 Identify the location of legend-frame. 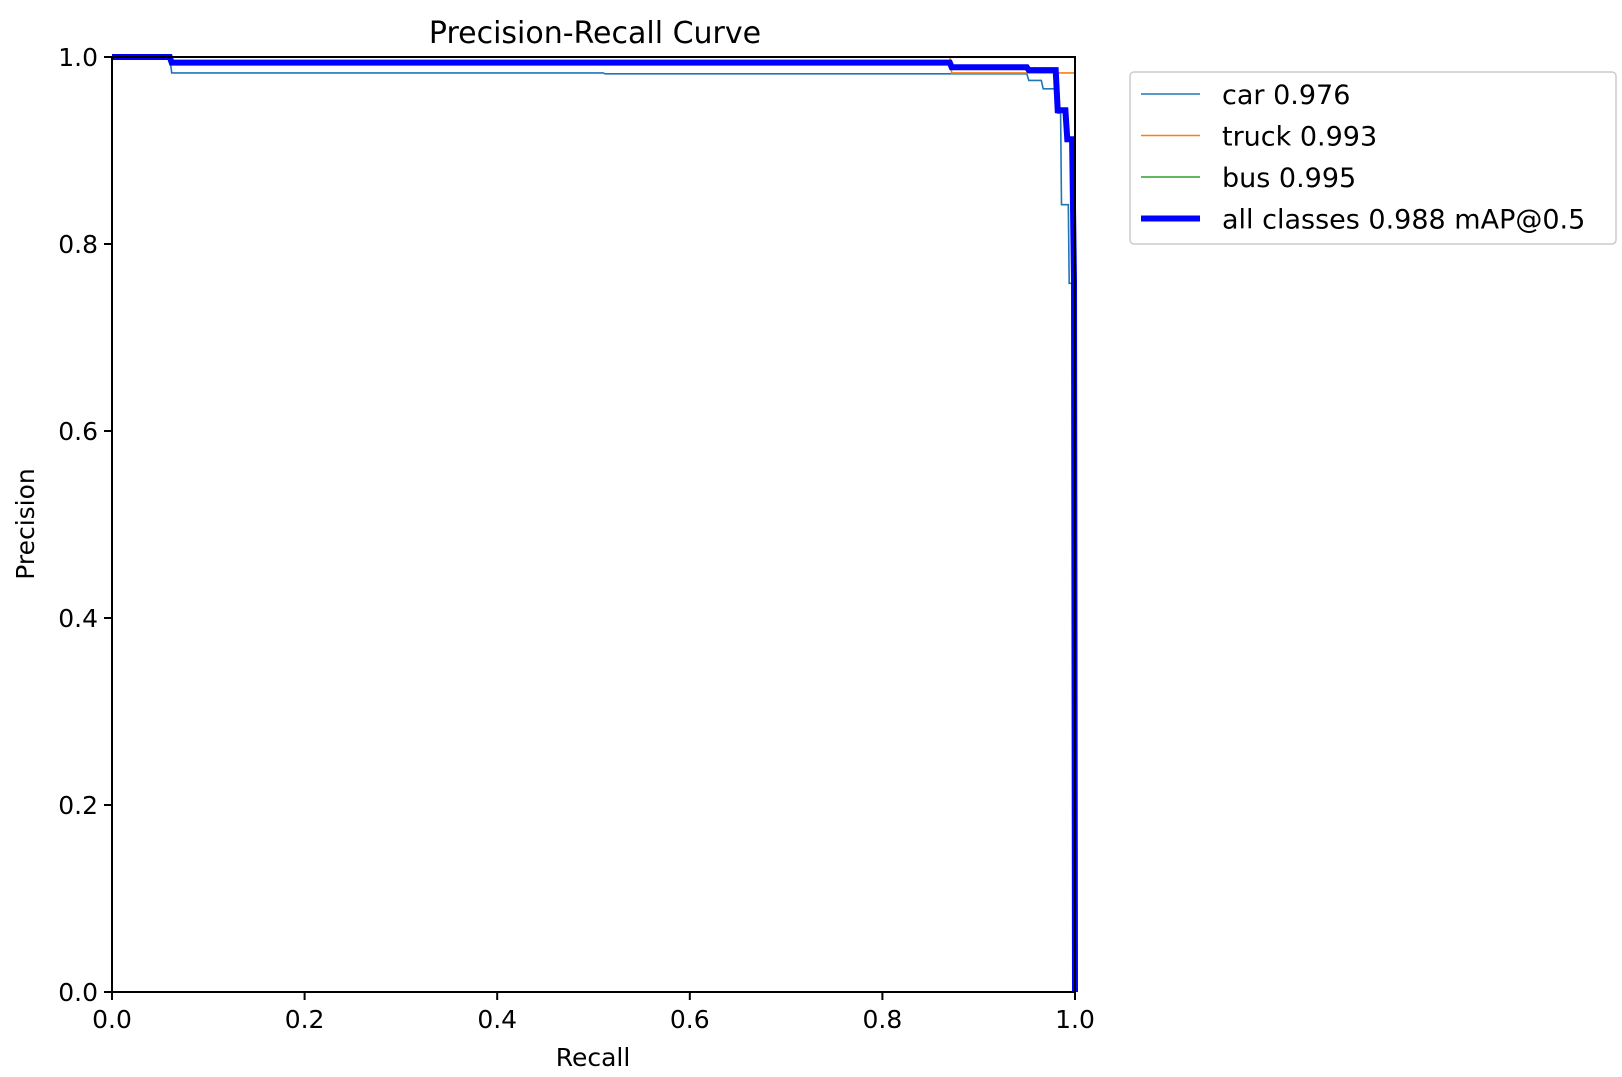
(1373, 158).